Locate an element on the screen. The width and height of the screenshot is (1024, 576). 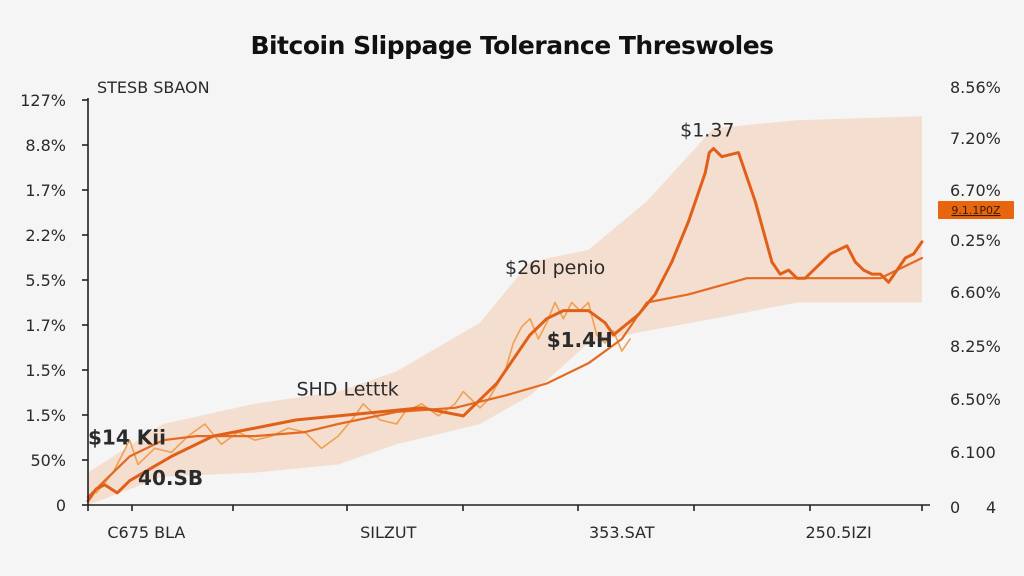
data-annotation: $1.37 is located at coordinates (707, 130).